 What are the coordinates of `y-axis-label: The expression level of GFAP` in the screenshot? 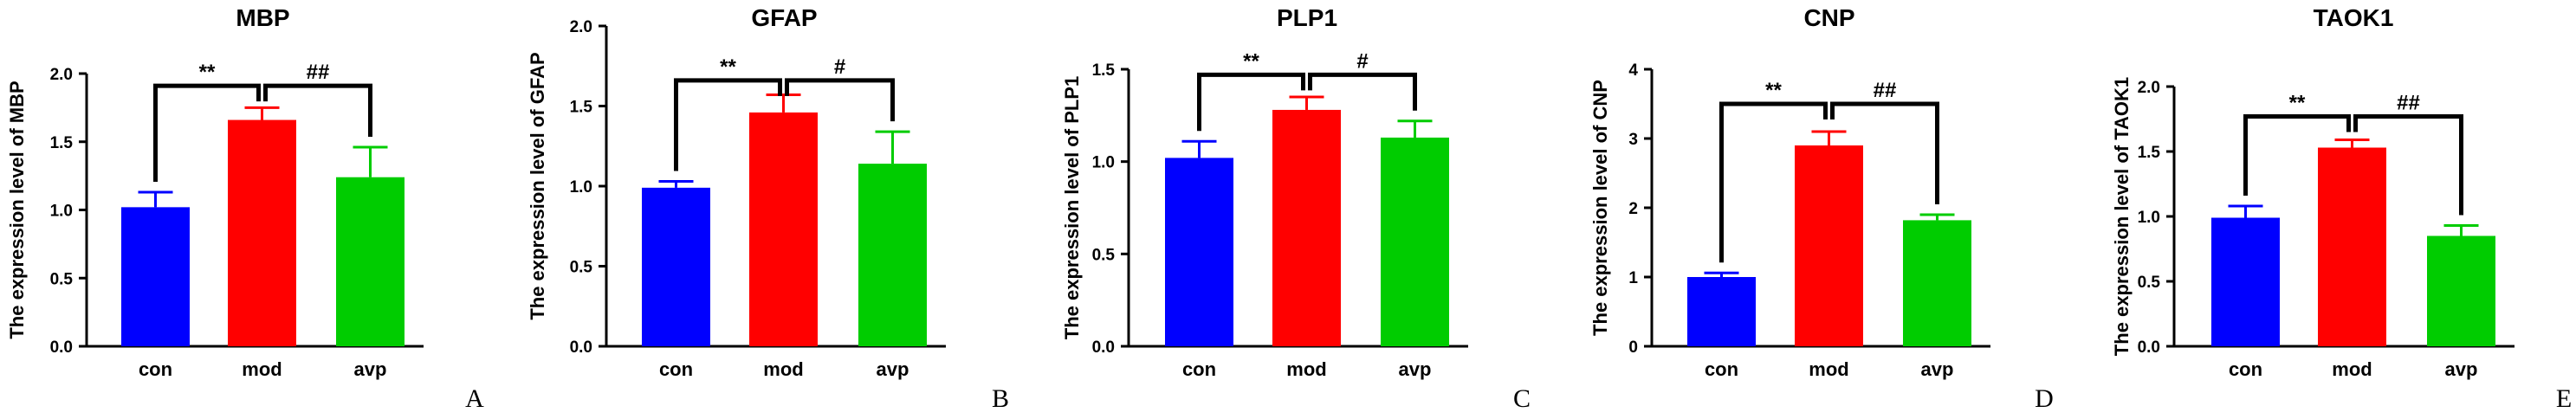 It's located at (537, 185).